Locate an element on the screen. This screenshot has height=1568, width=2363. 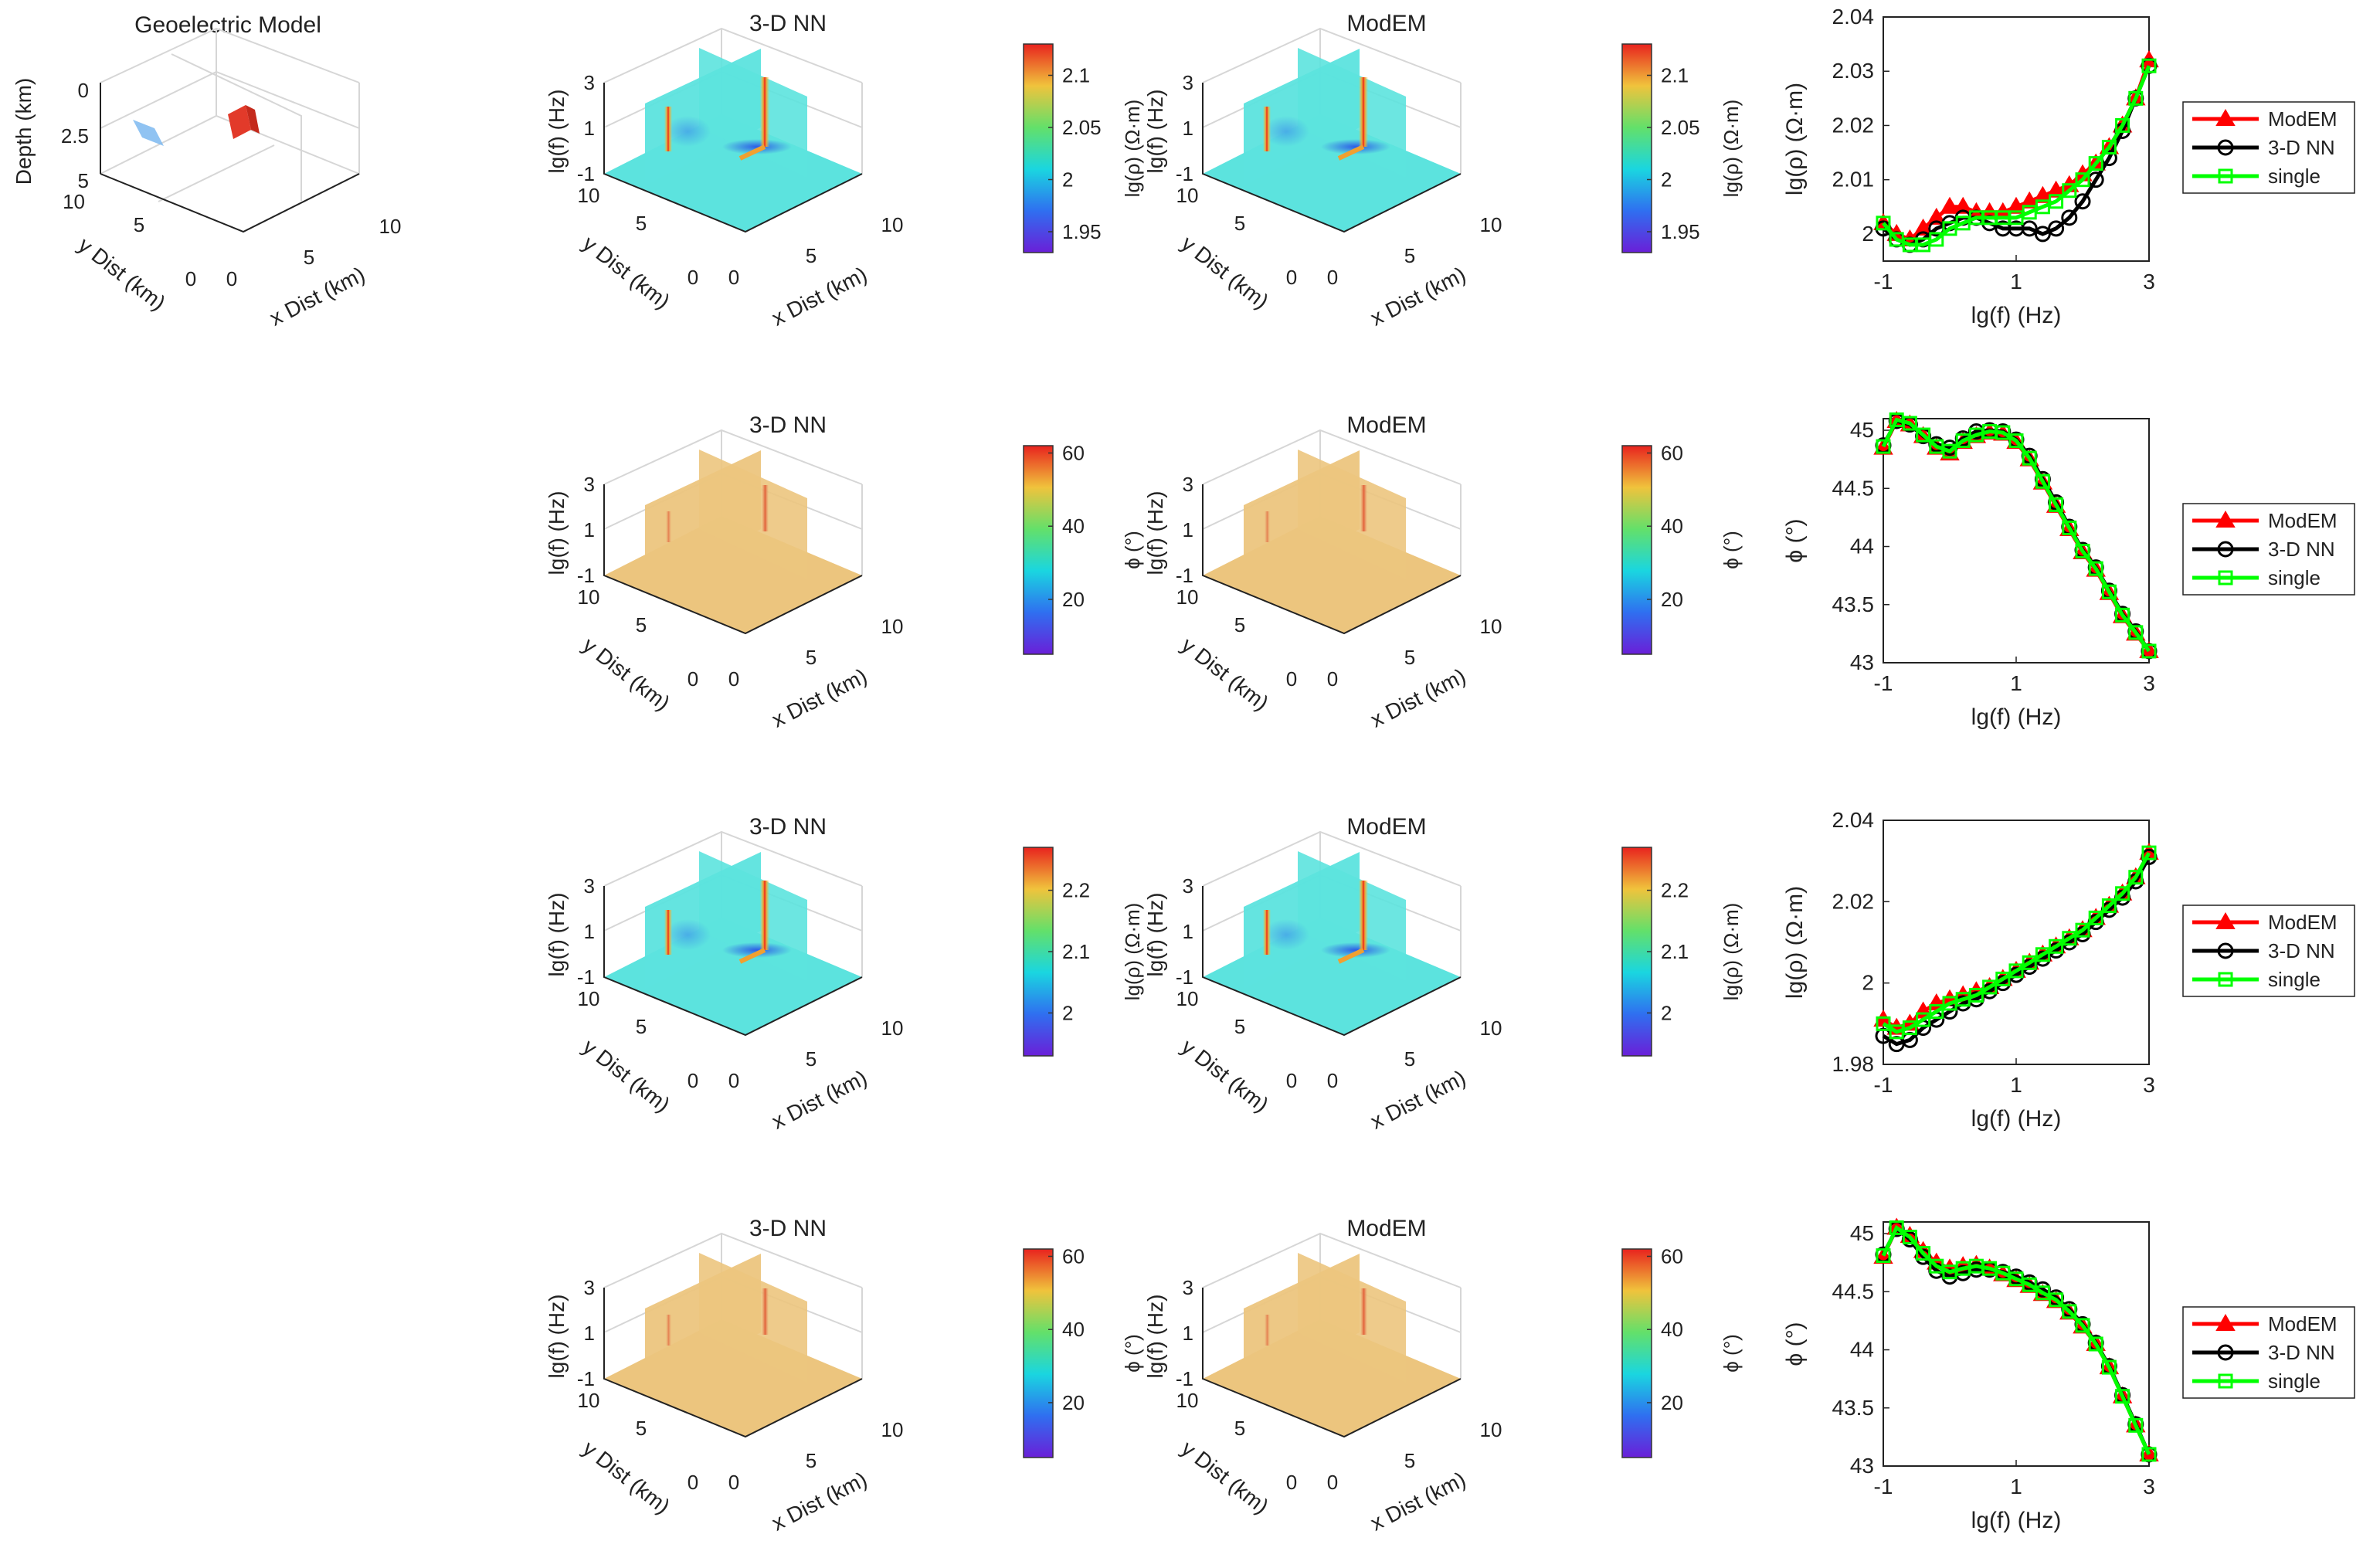
y-tick-label: 43 is located at coordinates (1862, 1466).